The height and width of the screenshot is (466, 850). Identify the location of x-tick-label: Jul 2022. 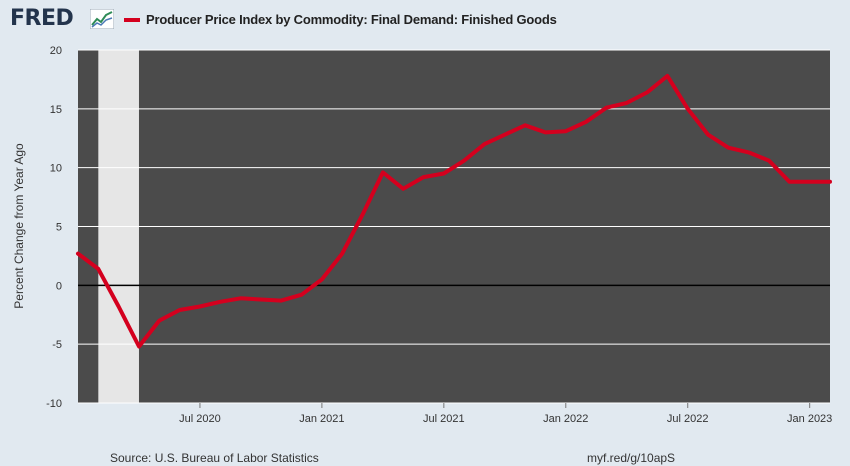
(688, 419).